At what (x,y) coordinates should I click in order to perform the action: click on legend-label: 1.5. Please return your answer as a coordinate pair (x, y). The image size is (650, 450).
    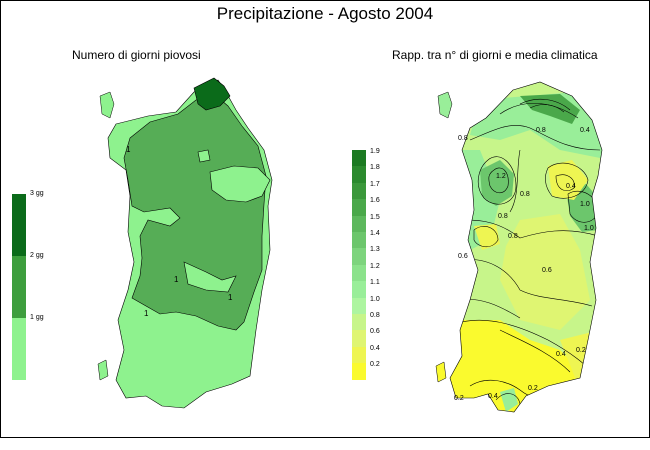
    Looking at the image, I should click on (375, 217).